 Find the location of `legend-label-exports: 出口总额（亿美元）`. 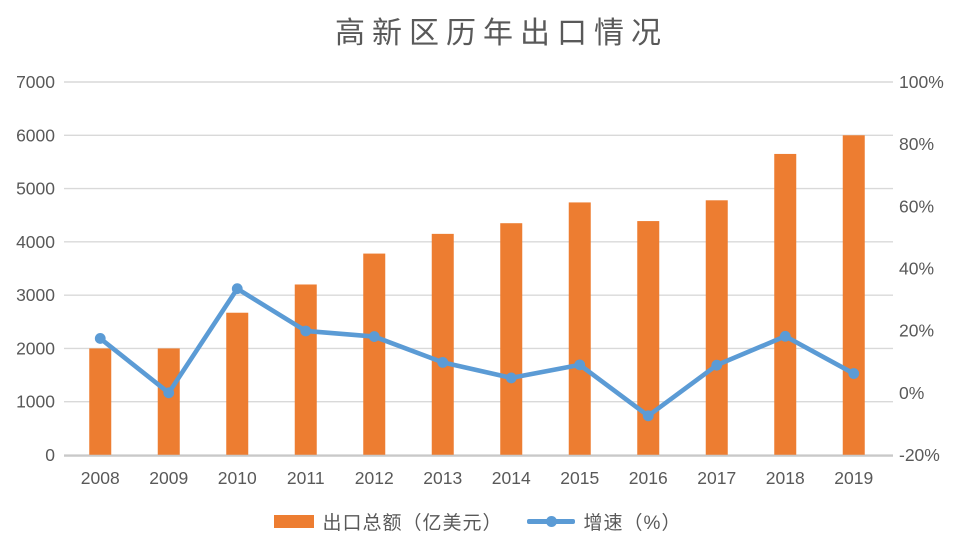

legend-label-exports: 出口总额（亿美元） is located at coordinates (412, 523).